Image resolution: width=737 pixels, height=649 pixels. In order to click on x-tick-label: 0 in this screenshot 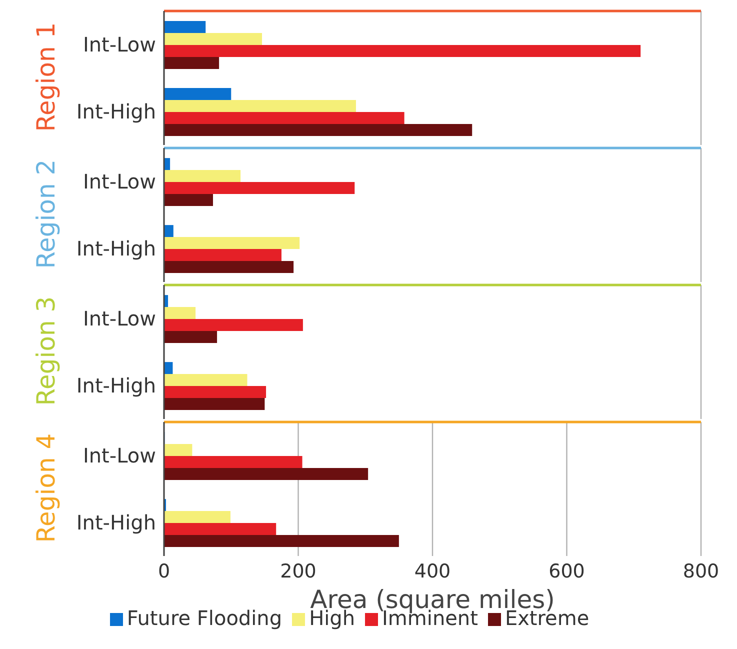, I will do `click(164, 571)`.